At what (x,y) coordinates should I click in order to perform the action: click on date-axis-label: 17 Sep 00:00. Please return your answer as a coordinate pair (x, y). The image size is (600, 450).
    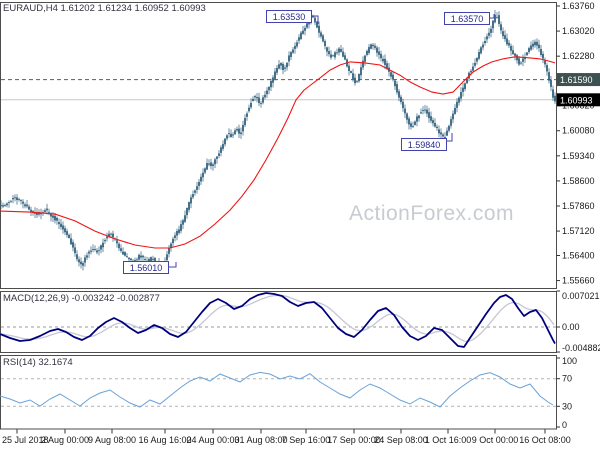
    Looking at the image, I should click on (354, 440).